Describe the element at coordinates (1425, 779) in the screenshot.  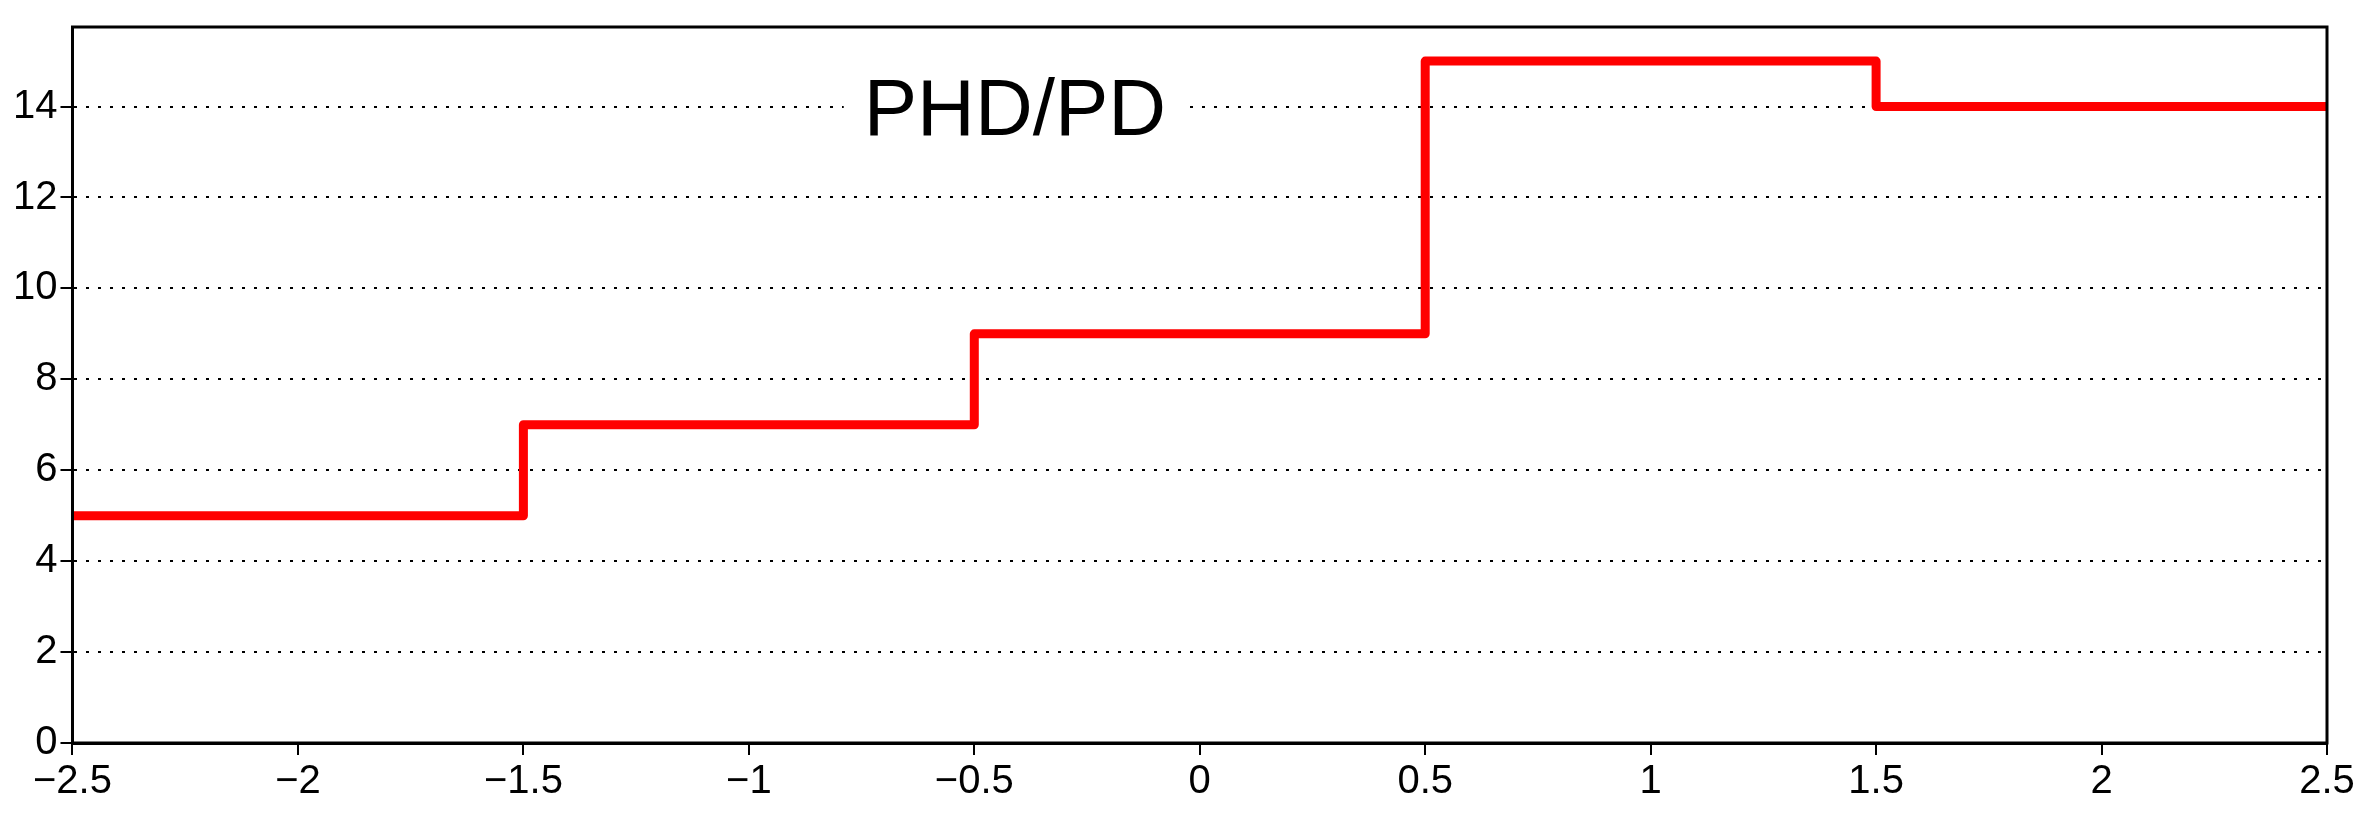
I see `x-tick-label: 0.5` at that location.